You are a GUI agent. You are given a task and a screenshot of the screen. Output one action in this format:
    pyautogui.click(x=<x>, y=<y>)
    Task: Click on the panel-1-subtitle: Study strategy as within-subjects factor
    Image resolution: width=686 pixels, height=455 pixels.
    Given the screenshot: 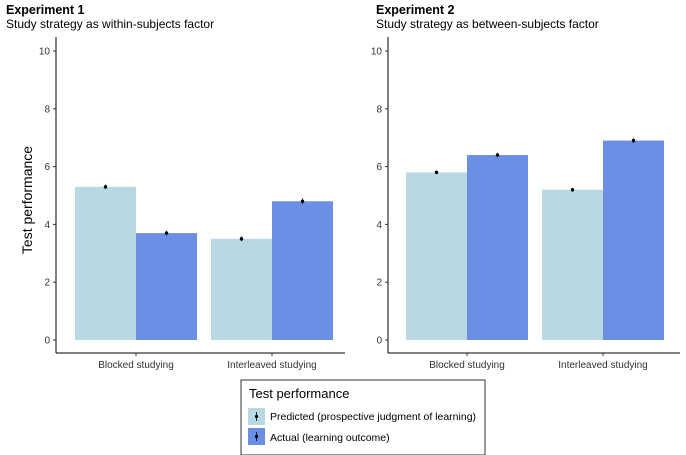 What is the action you would take?
    pyautogui.click(x=110, y=24)
    